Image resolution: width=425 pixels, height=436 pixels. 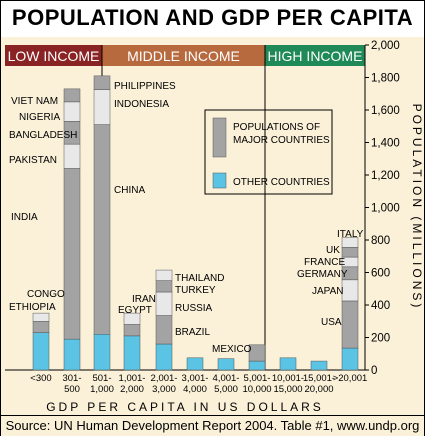 What do you see at coordinates (72, 389) in the screenshot?
I see `x-tick-label: 500` at bounding box center [72, 389].